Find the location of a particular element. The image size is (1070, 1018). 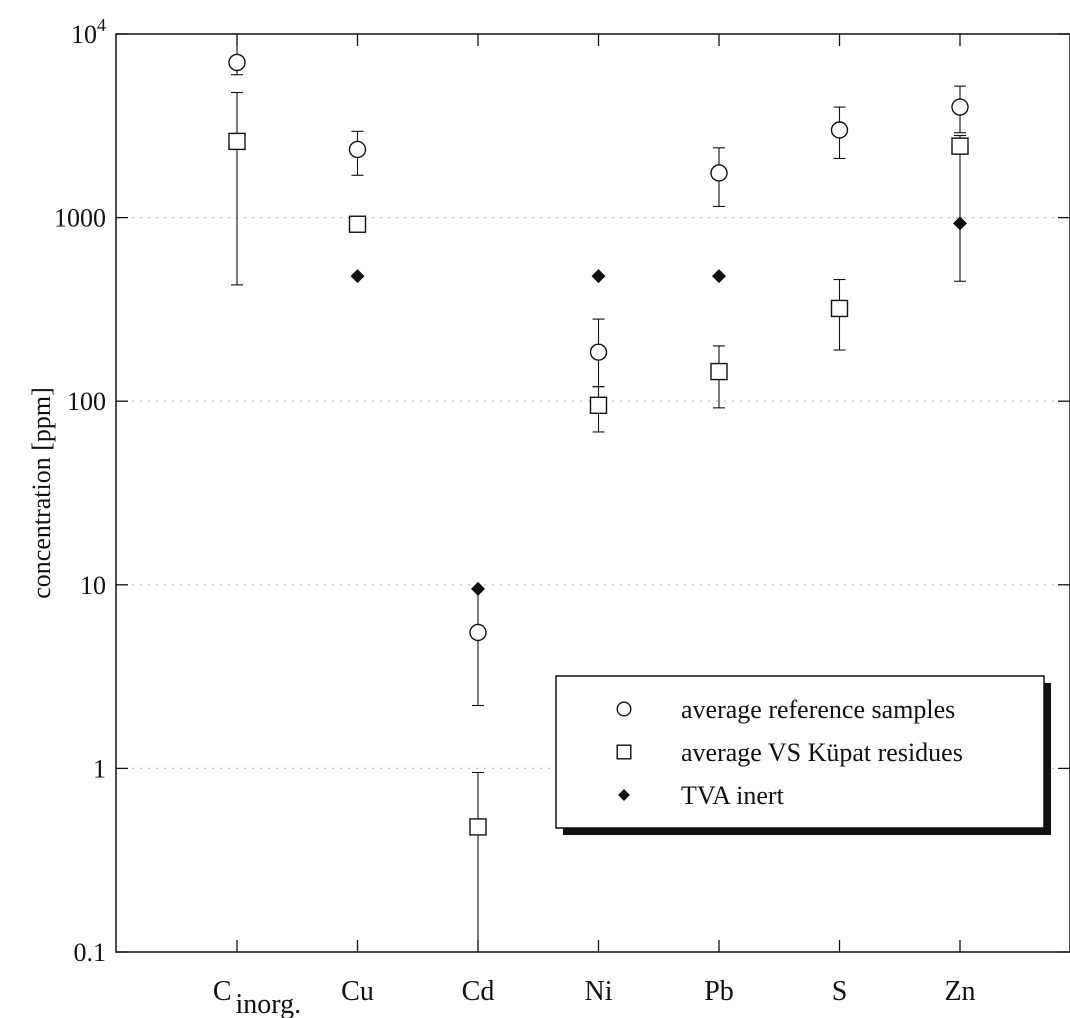

y-tick-exponent: 4 is located at coordinates (101, 25).